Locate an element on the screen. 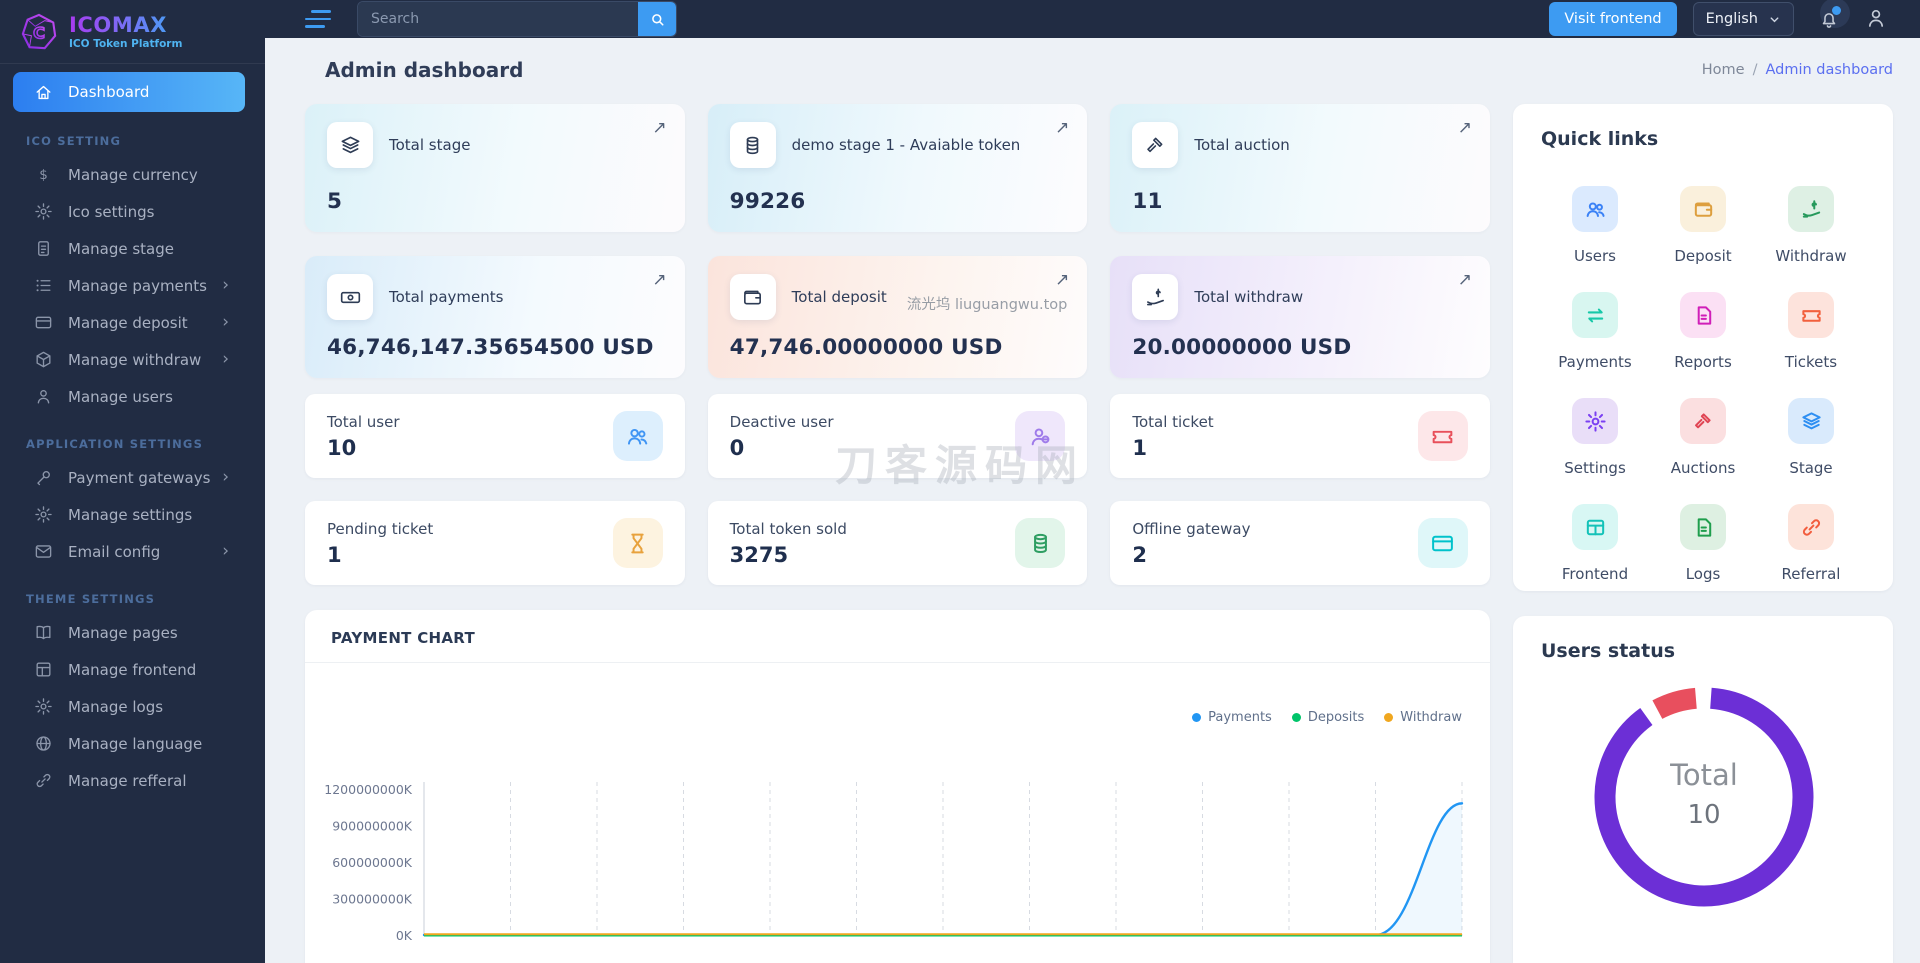  quick-link-tickets: Tickets is located at coordinates (1811, 331).